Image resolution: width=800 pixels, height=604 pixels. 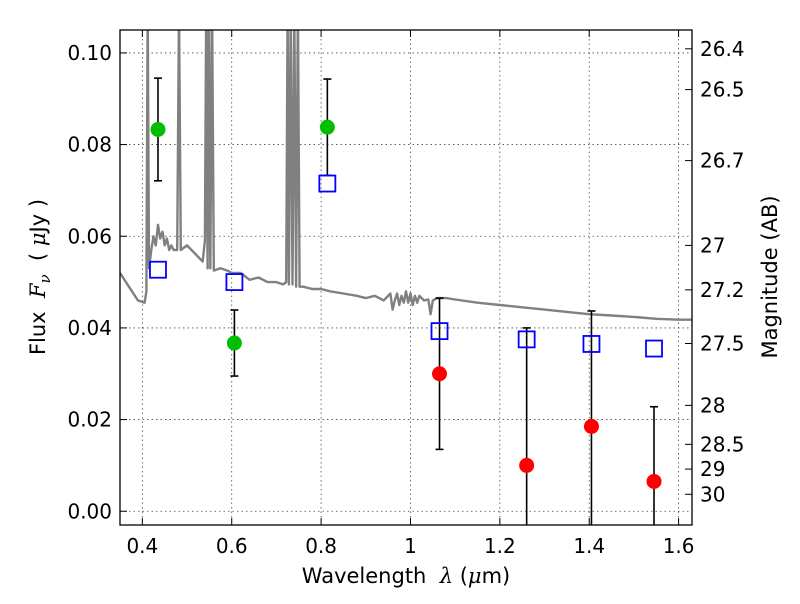 I want to click on y-tick-label: 0.02, so click(x=89, y=420).